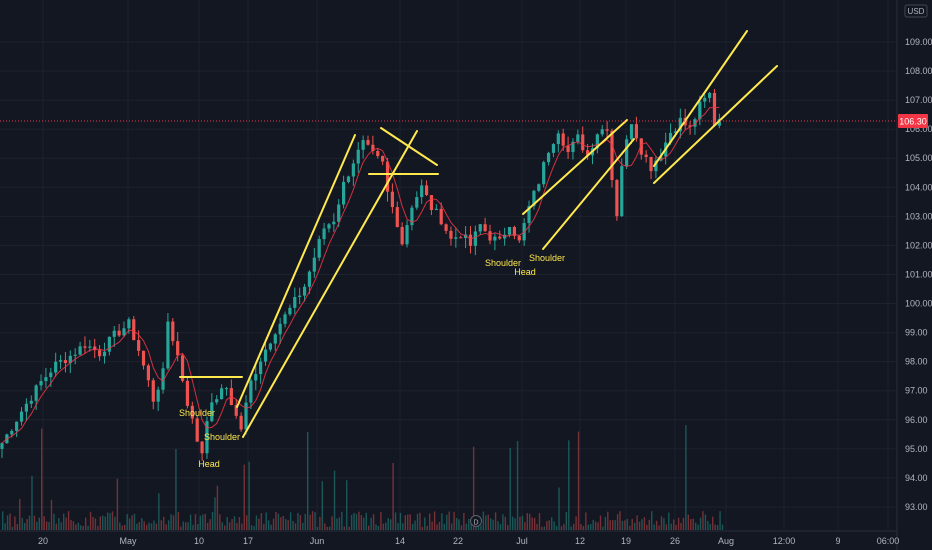 The height and width of the screenshot is (550, 932). What do you see at coordinates (918, 100) in the screenshot?
I see `y-tick-label: 107.00` at bounding box center [918, 100].